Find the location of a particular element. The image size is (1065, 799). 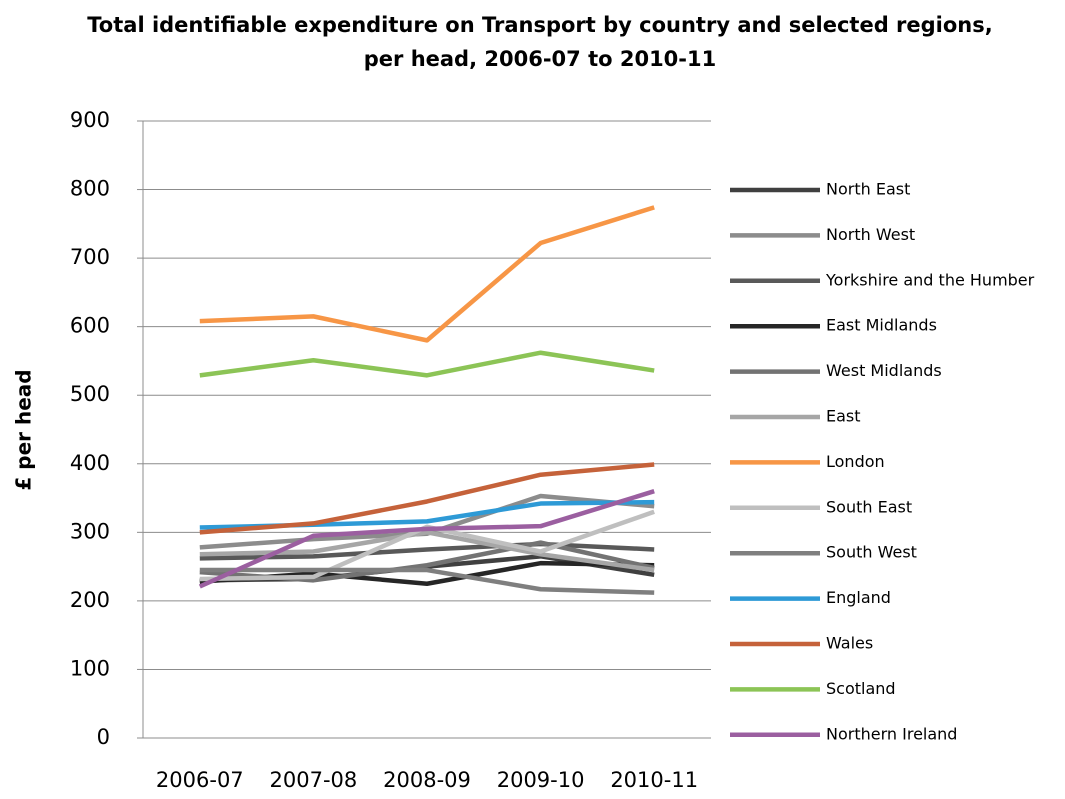

y-tick-label: 500 is located at coordinates (90, 394).